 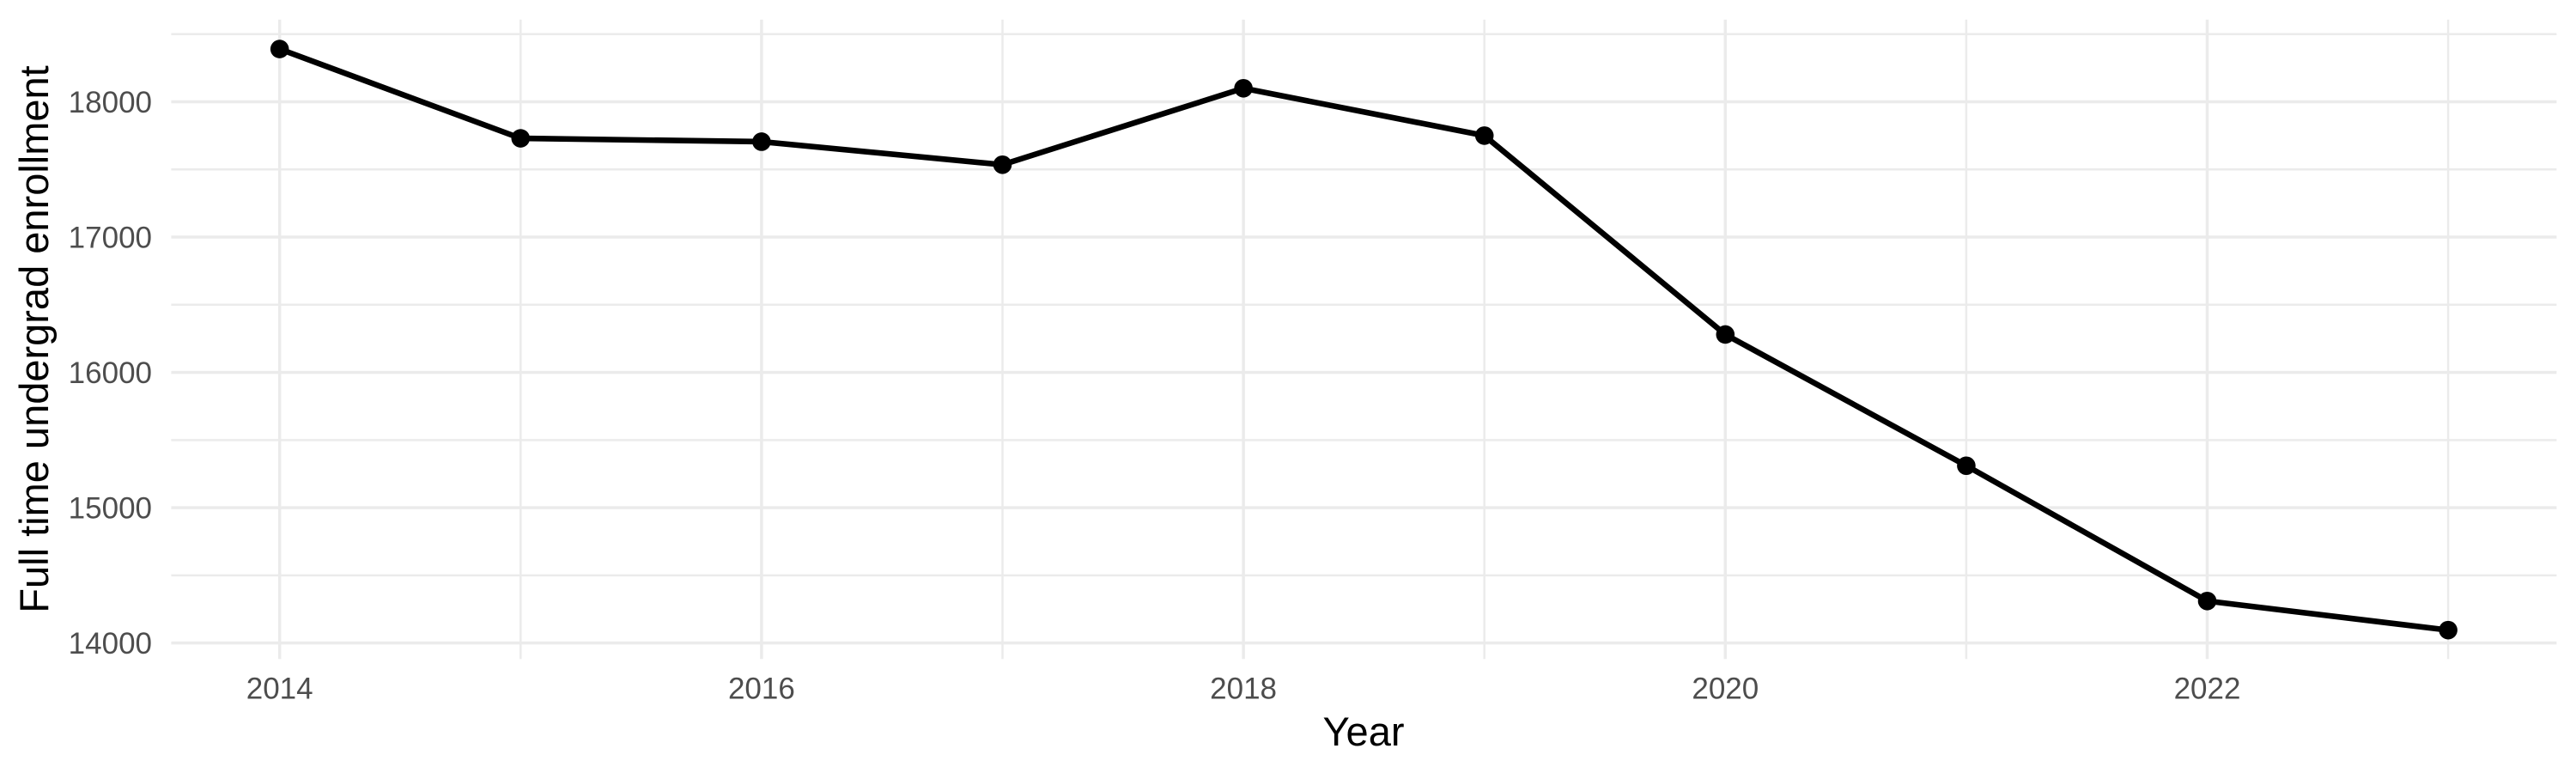 What do you see at coordinates (1967, 466) in the screenshot?
I see `data-point-2021` at bounding box center [1967, 466].